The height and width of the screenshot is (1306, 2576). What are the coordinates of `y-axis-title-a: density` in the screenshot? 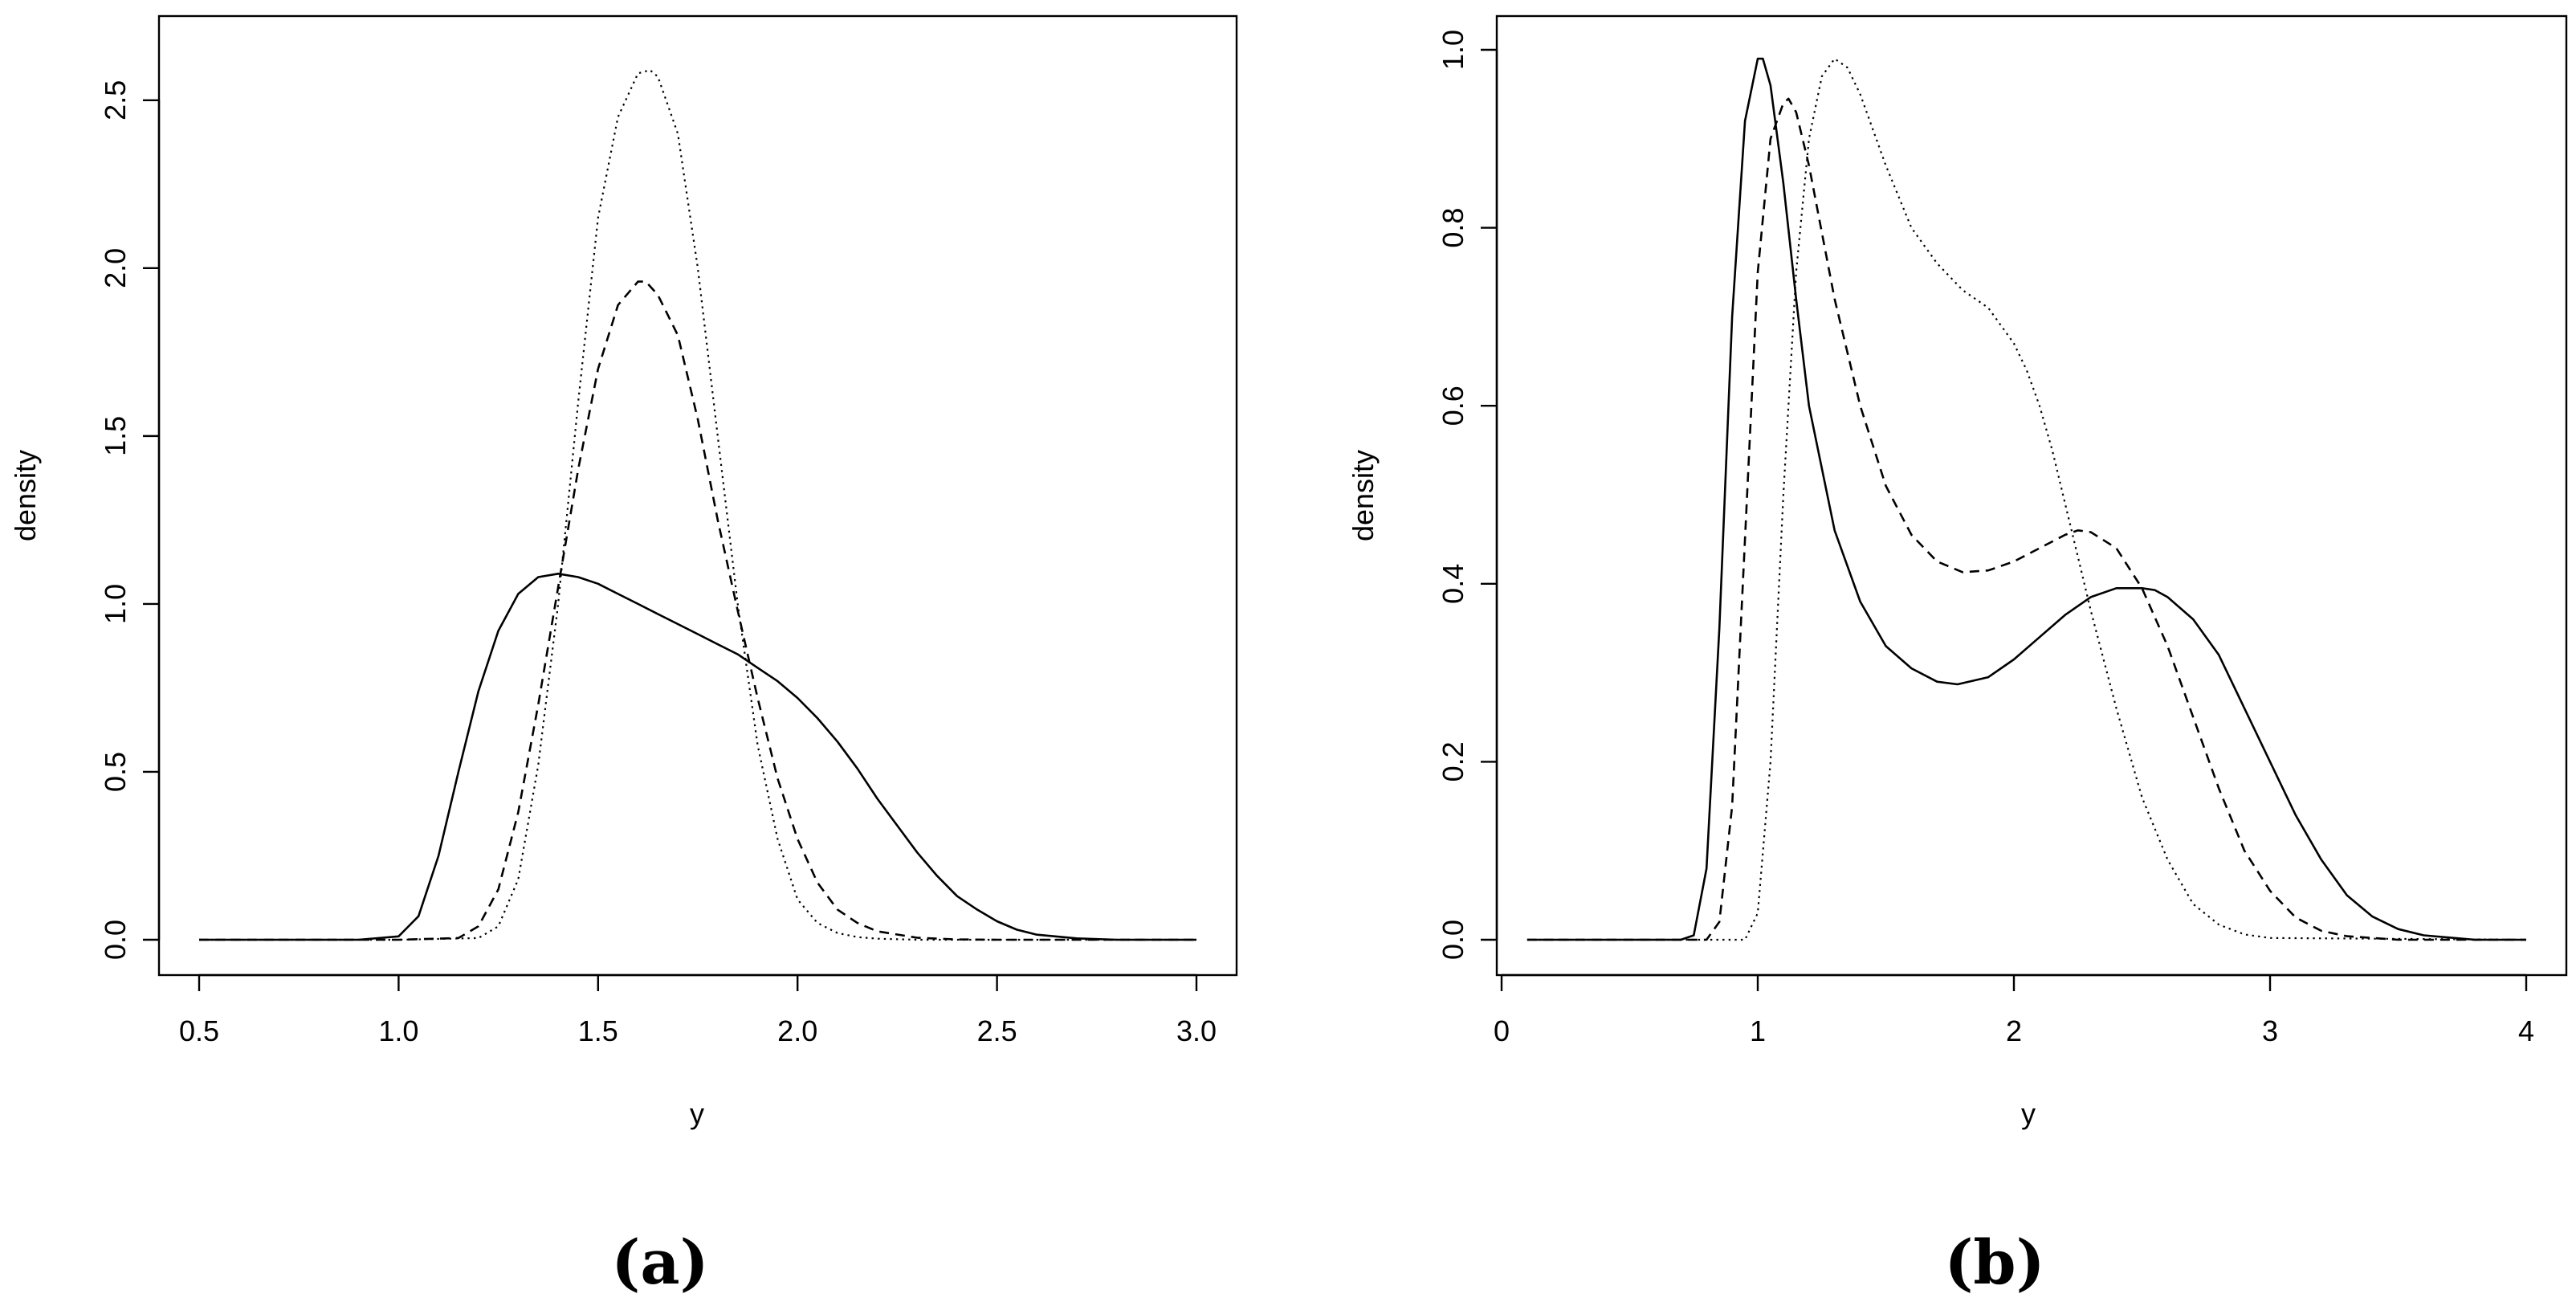 It's located at (25, 495).